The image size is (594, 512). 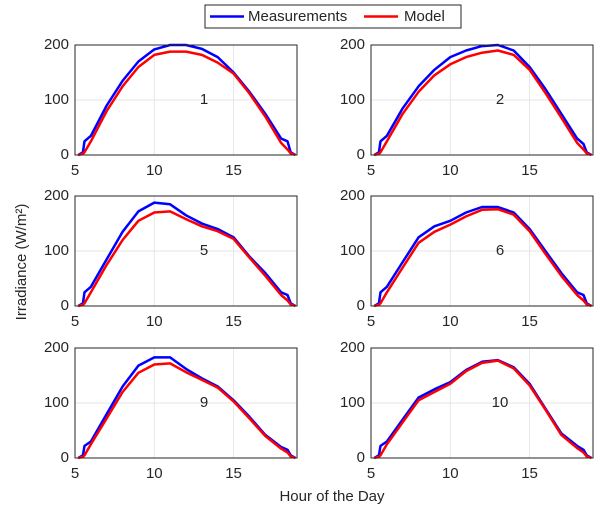 What do you see at coordinates (204, 250) in the screenshot?
I see `panel-annotation: 5` at bounding box center [204, 250].